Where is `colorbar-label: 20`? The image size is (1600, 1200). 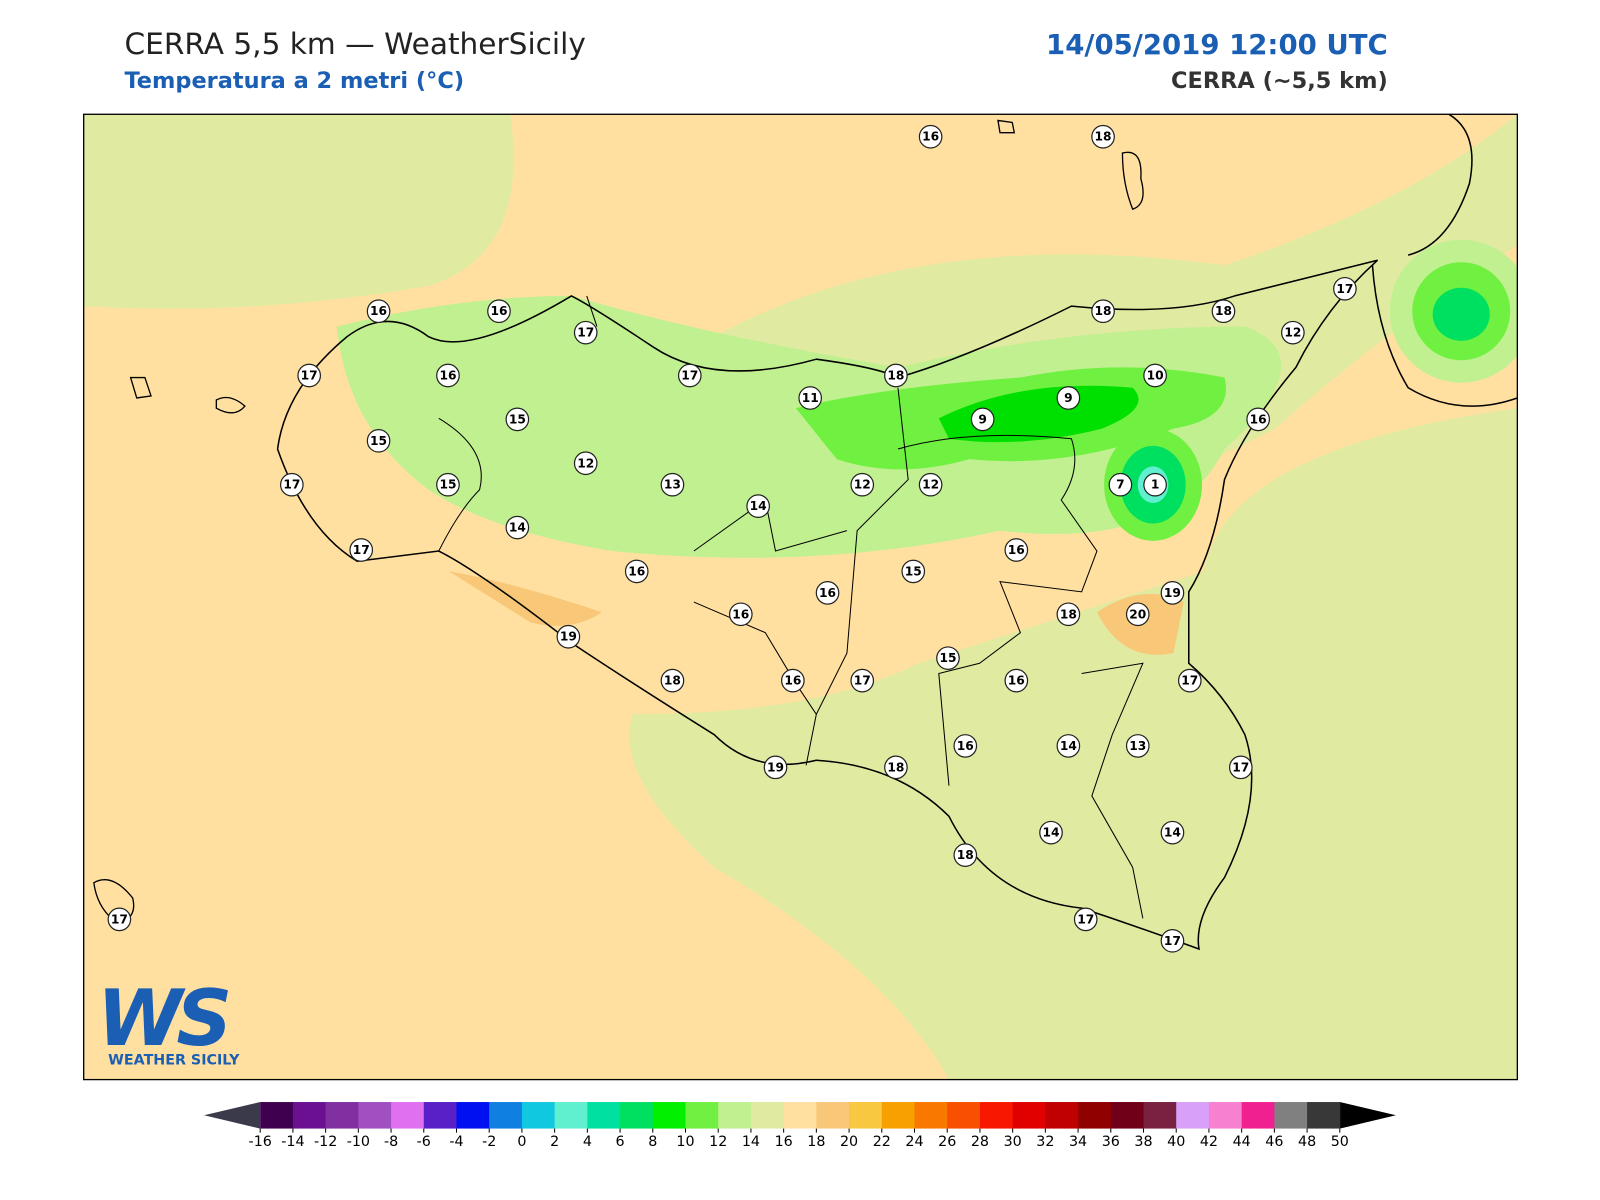 colorbar-label: 20 is located at coordinates (849, 1142).